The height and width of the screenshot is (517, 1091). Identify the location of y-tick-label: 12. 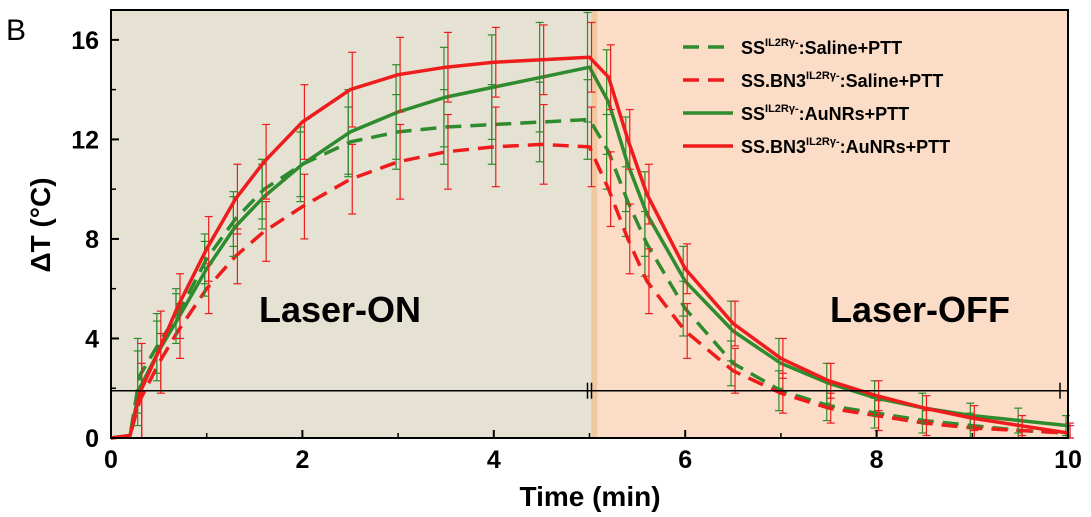
(85, 140).